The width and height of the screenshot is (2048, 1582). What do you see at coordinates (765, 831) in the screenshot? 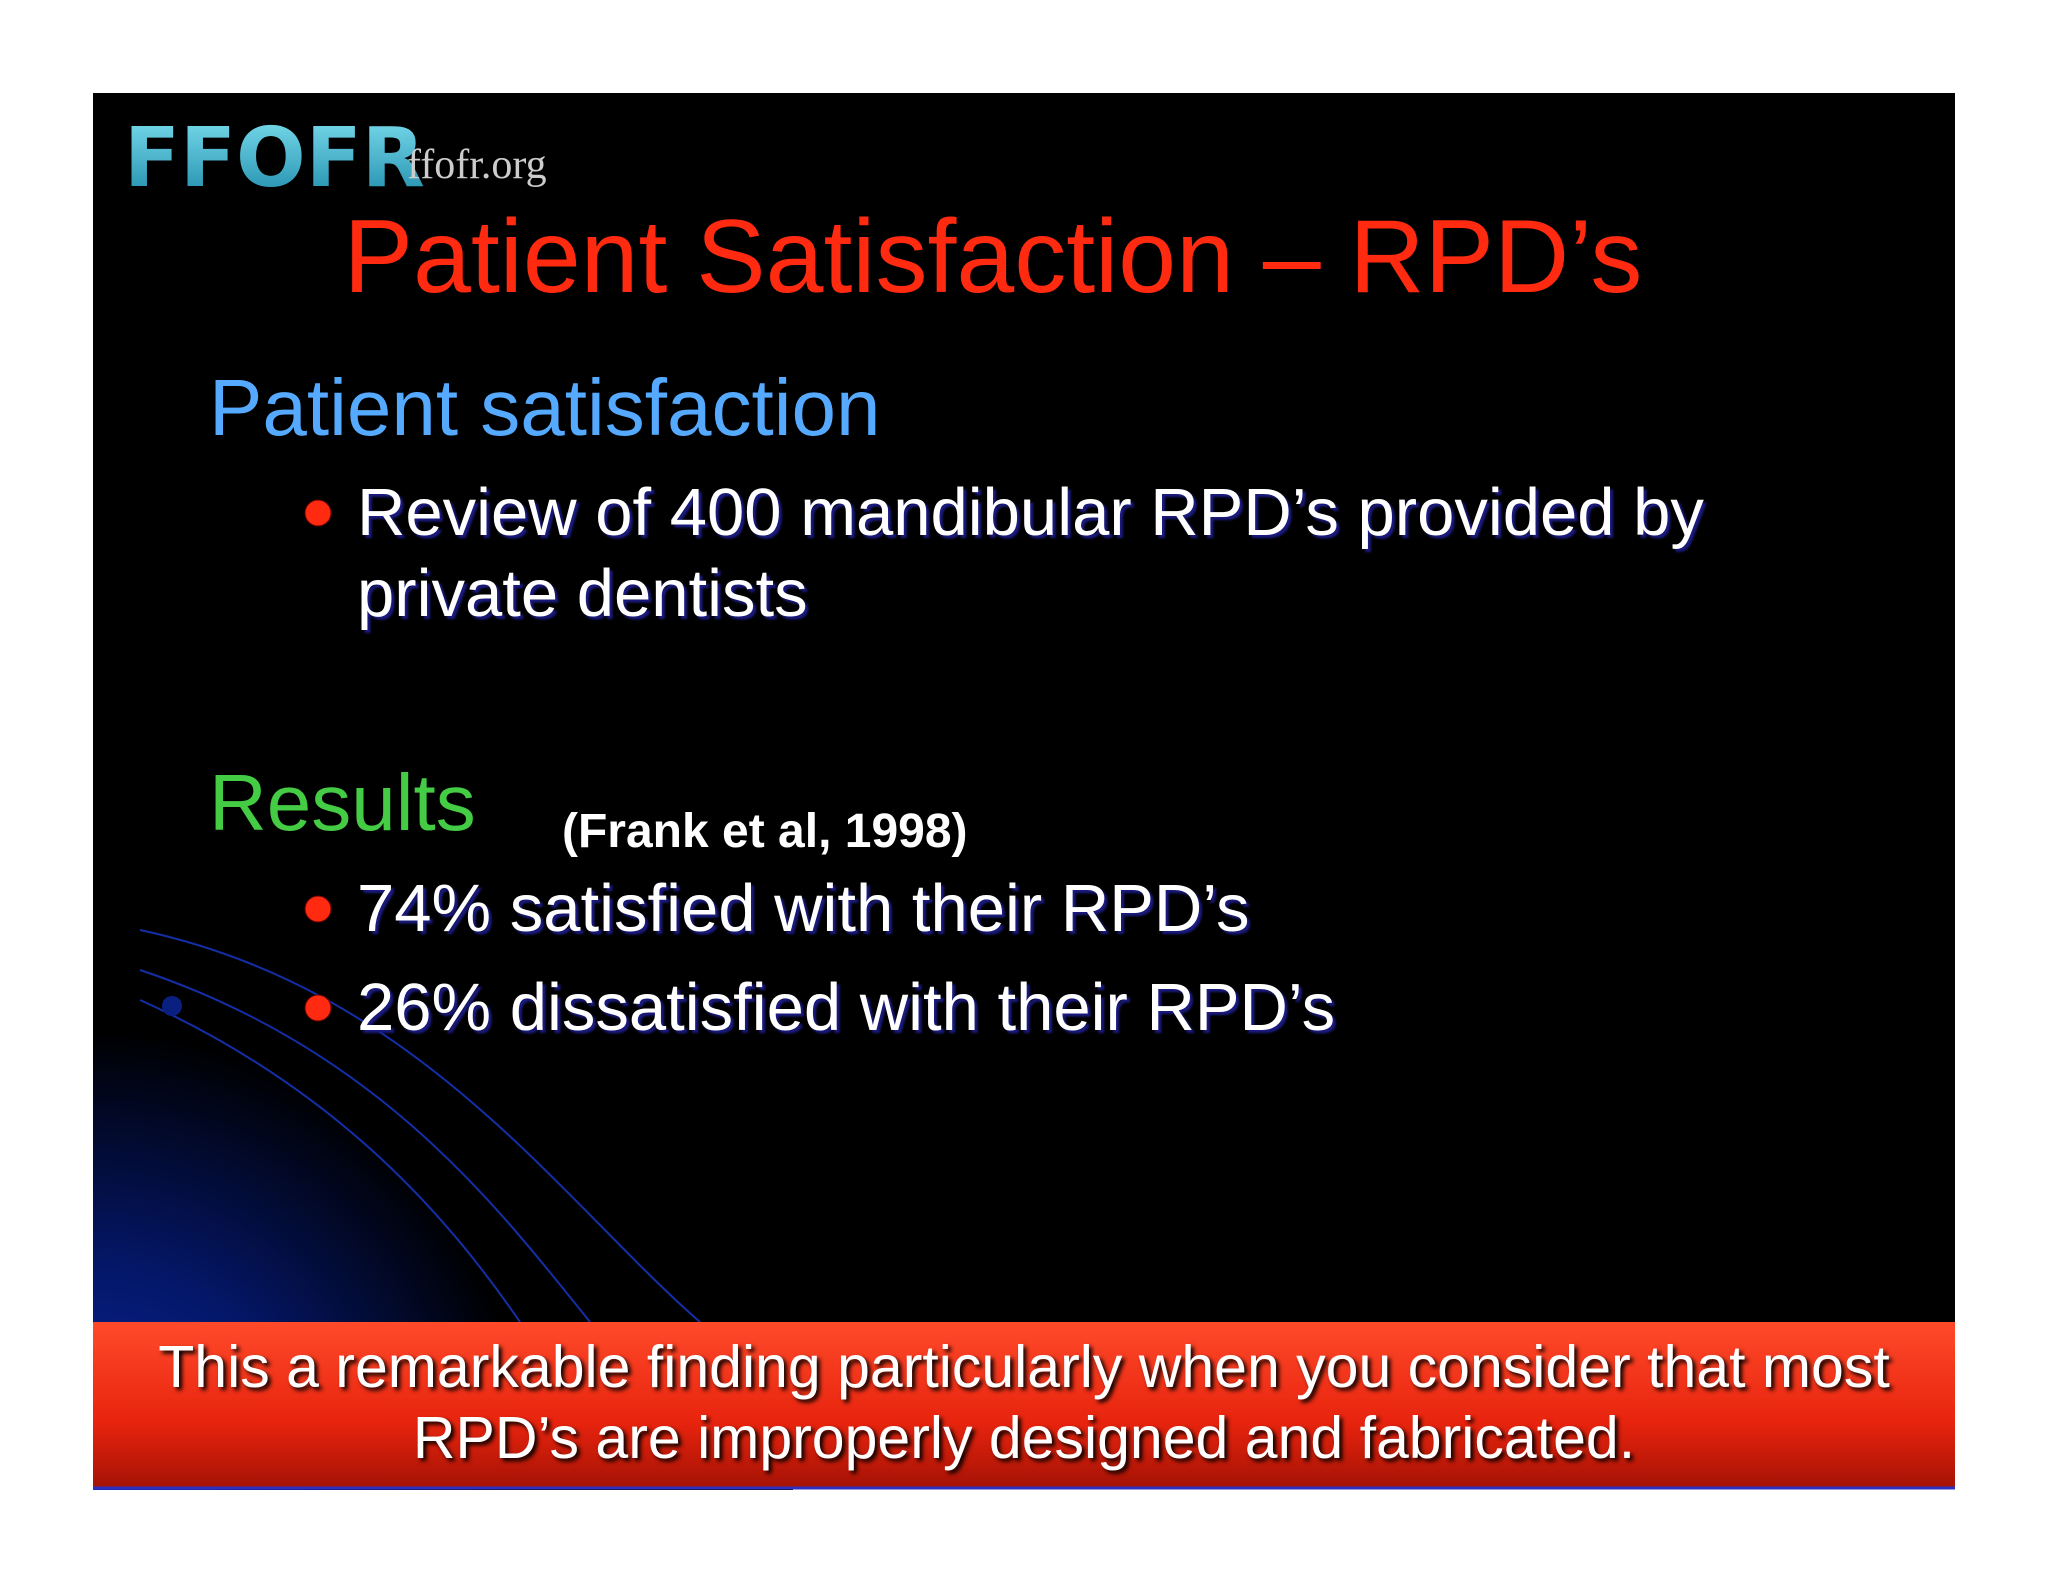
I see `citation: (Frank et al, 1998)` at bounding box center [765, 831].